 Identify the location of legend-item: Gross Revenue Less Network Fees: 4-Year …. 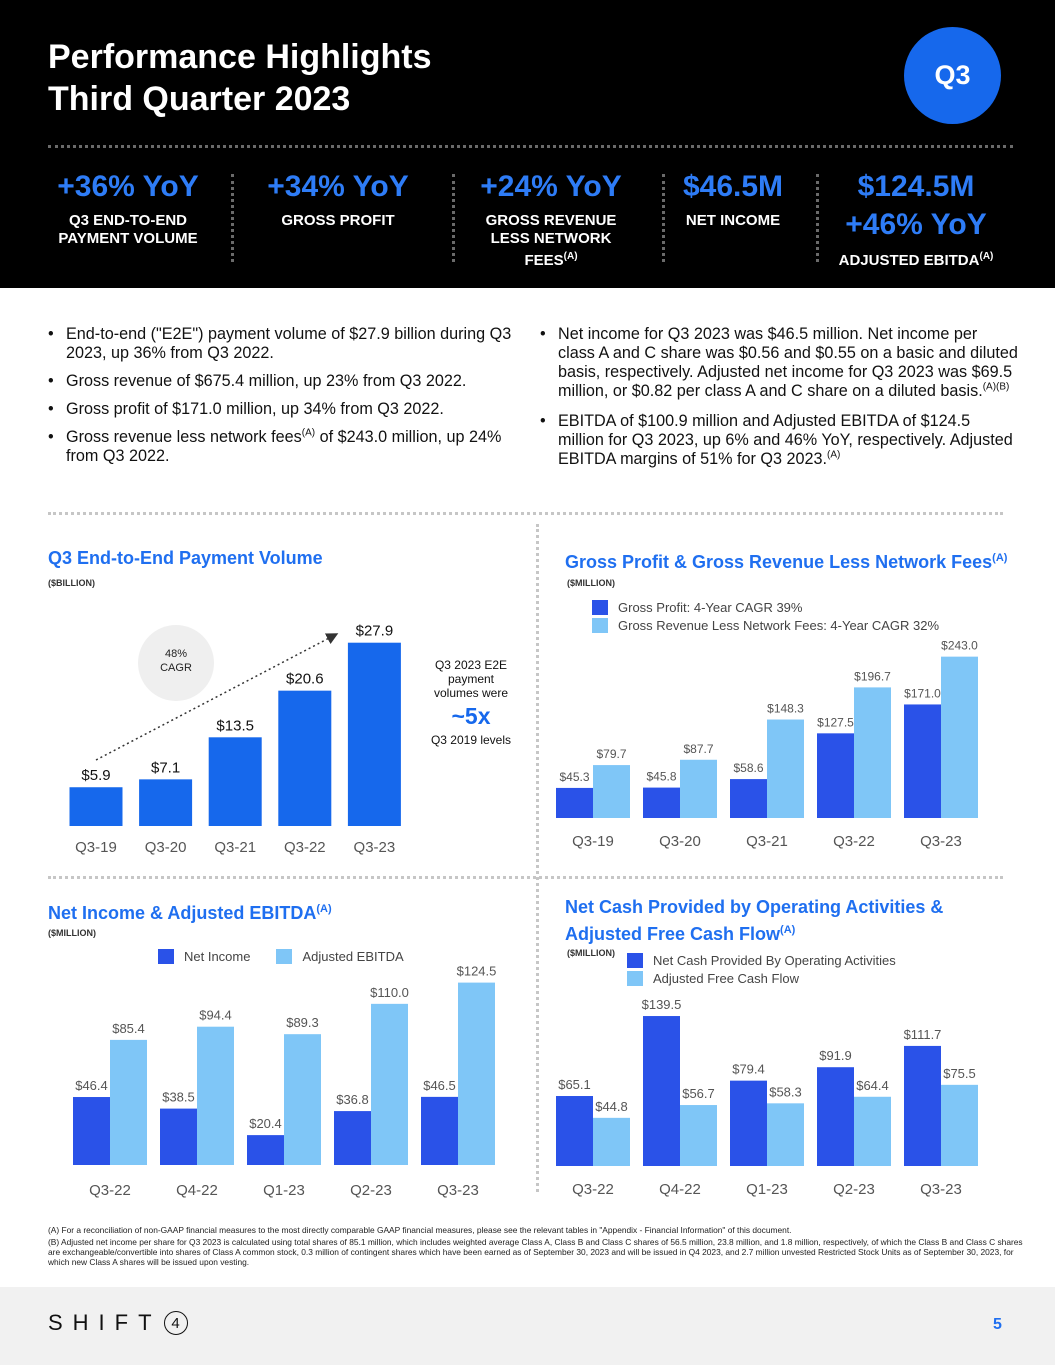
(765, 625).